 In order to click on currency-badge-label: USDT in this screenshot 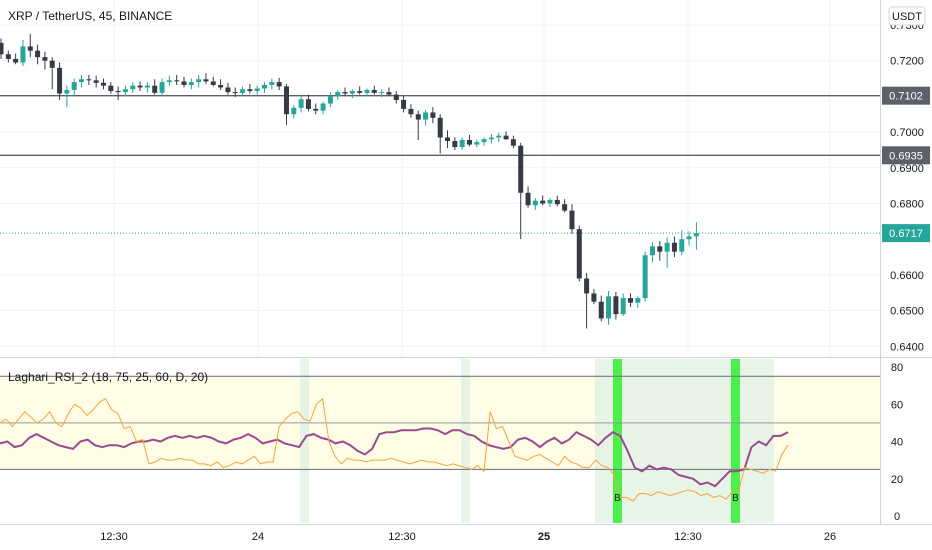, I will do `click(907, 17)`.